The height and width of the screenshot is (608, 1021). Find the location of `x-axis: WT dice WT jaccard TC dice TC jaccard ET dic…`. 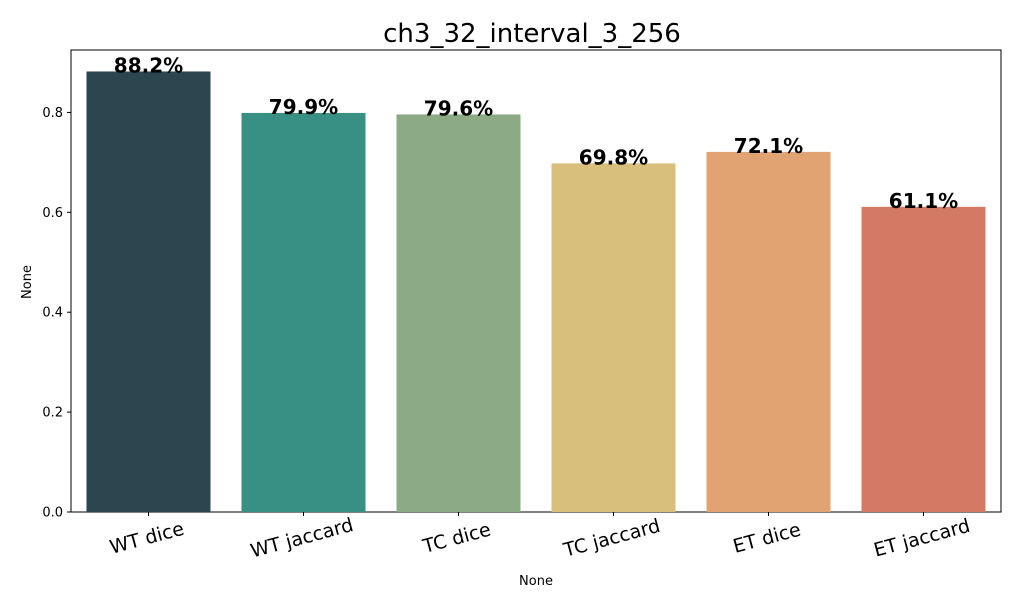

x-axis: WT dice WT jaccard TC dice TC jaccard ET dic… is located at coordinates (539, 537).